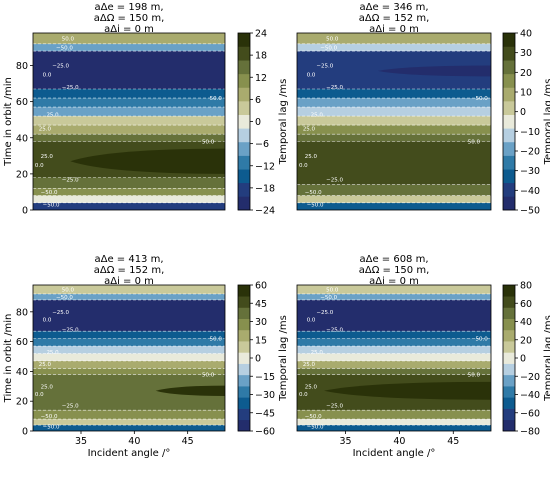 The width and height of the screenshot is (550, 489). Describe the element at coordinates (261, 304) in the screenshot. I see `colorbar-tick-label: 45` at that location.